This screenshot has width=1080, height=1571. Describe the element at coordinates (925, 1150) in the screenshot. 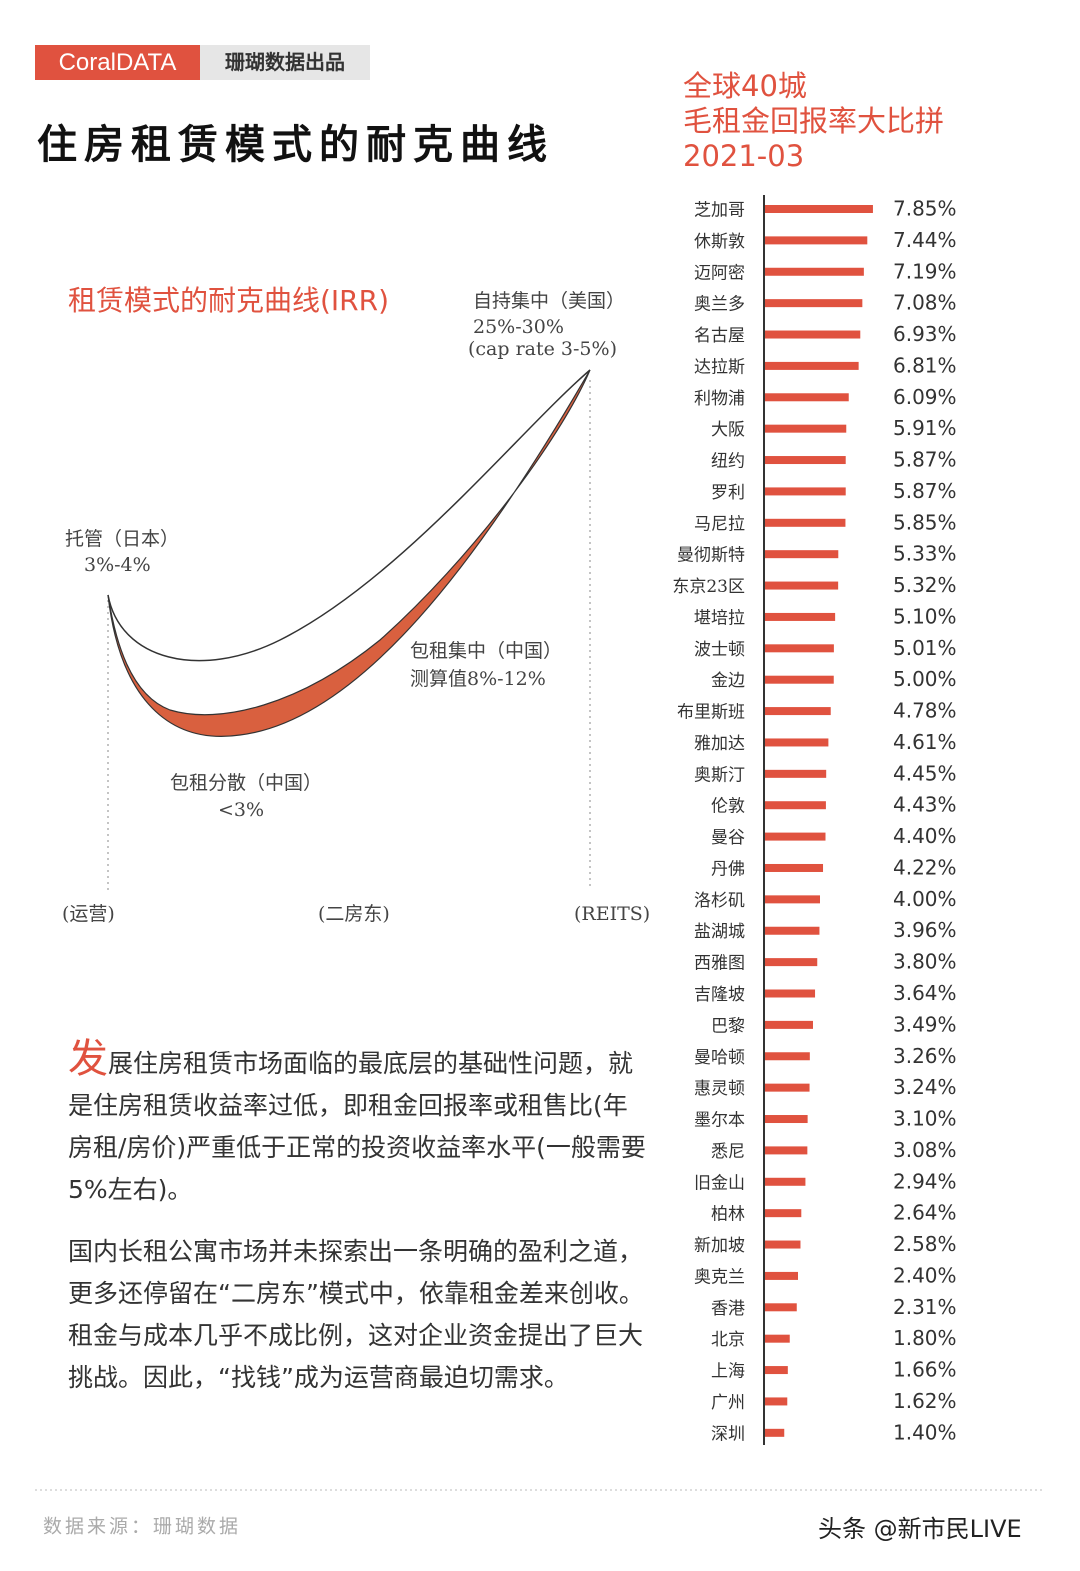

I see `value-label: 3.08%` at that location.